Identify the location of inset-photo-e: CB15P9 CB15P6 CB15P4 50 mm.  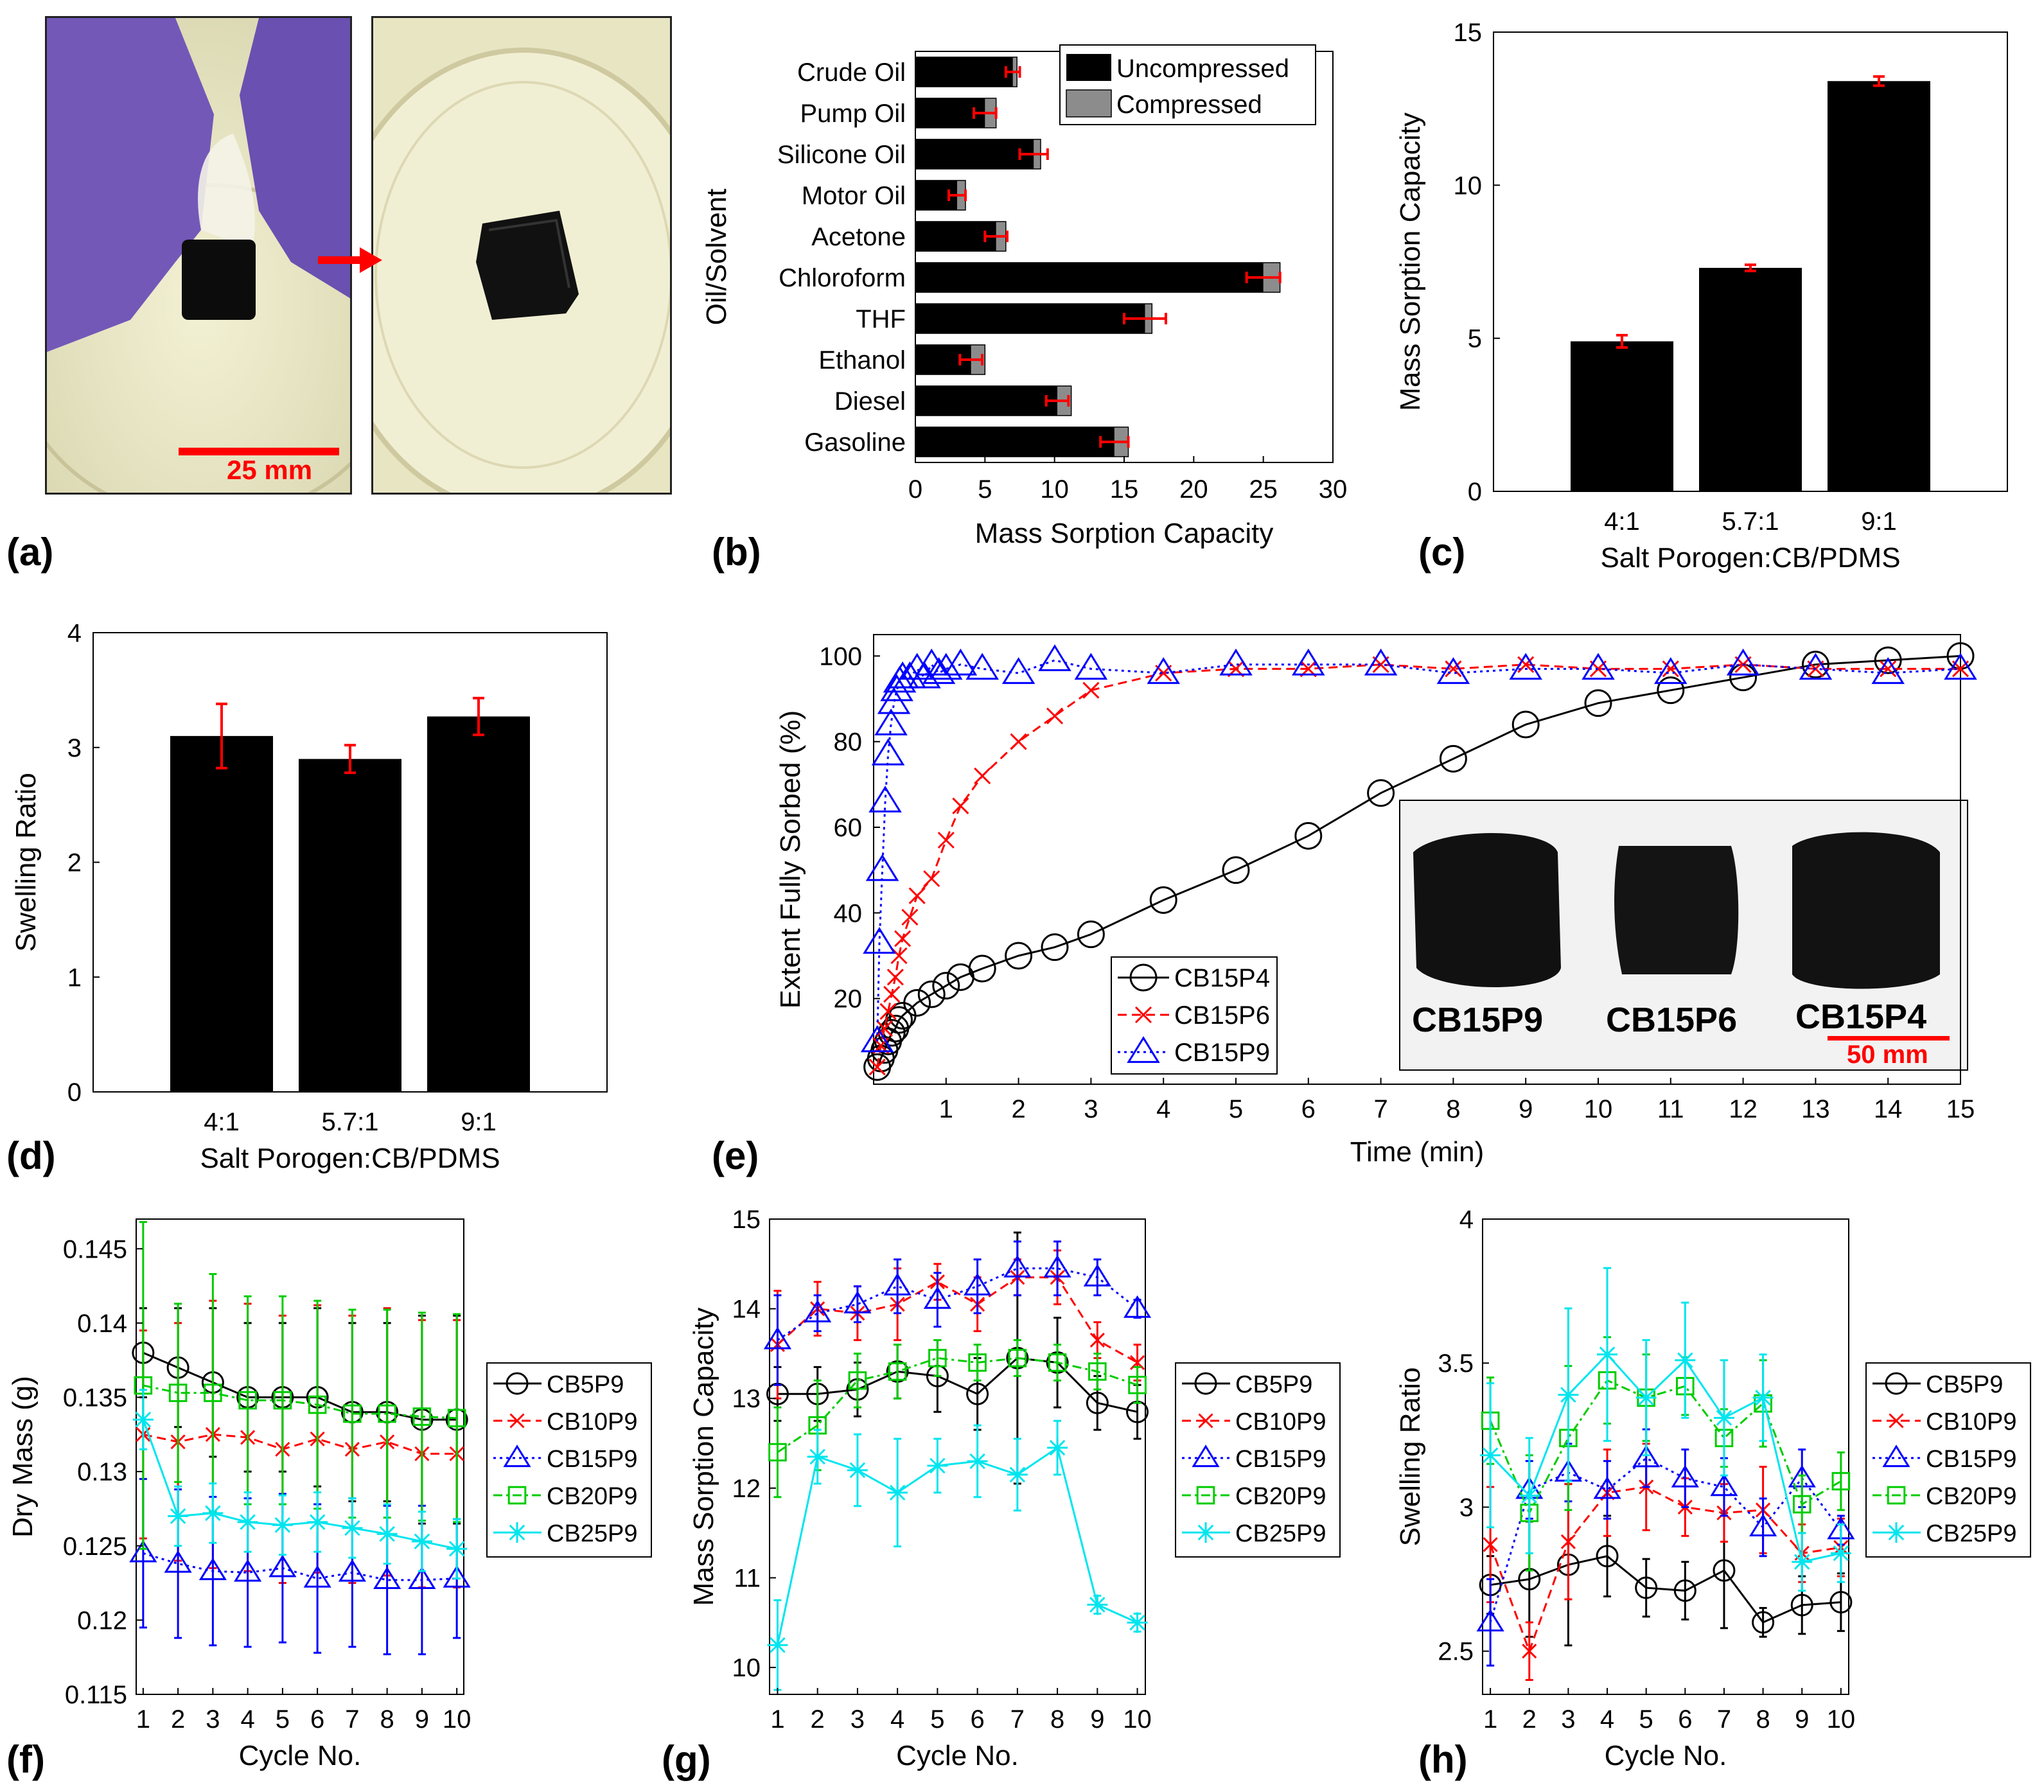
(1683, 935).